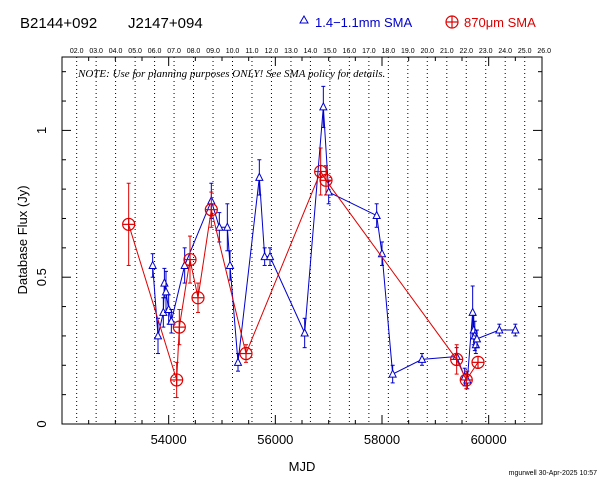 The image size is (601, 481). What do you see at coordinates (382, 439) in the screenshot?
I see `x-tick-label: 58000` at bounding box center [382, 439].